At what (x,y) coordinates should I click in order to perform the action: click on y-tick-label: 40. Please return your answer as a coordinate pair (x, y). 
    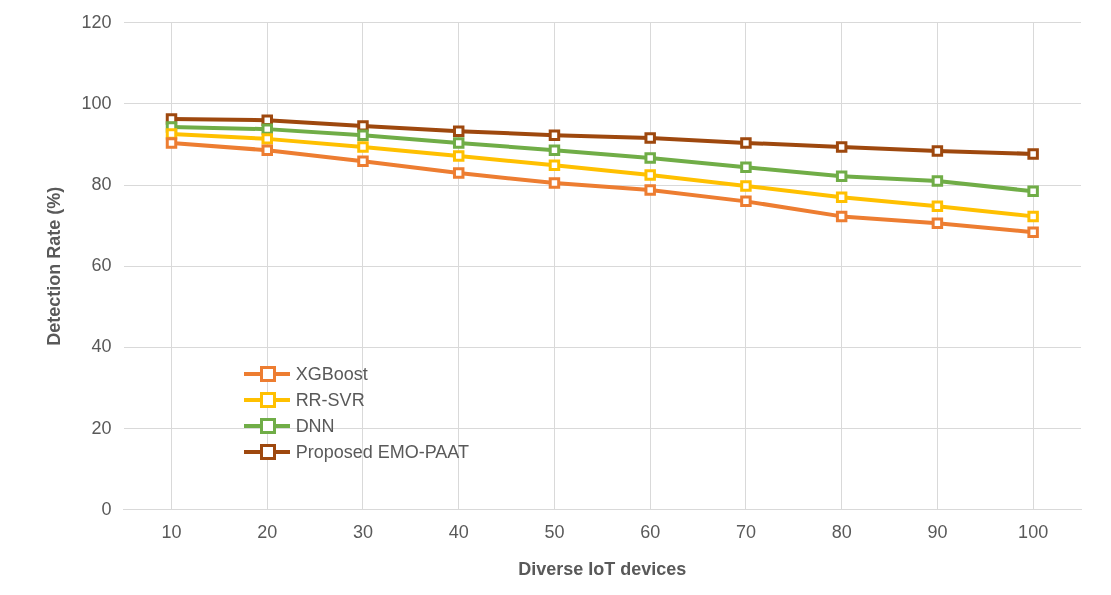
    Looking at the image, I should click on (101, 346).